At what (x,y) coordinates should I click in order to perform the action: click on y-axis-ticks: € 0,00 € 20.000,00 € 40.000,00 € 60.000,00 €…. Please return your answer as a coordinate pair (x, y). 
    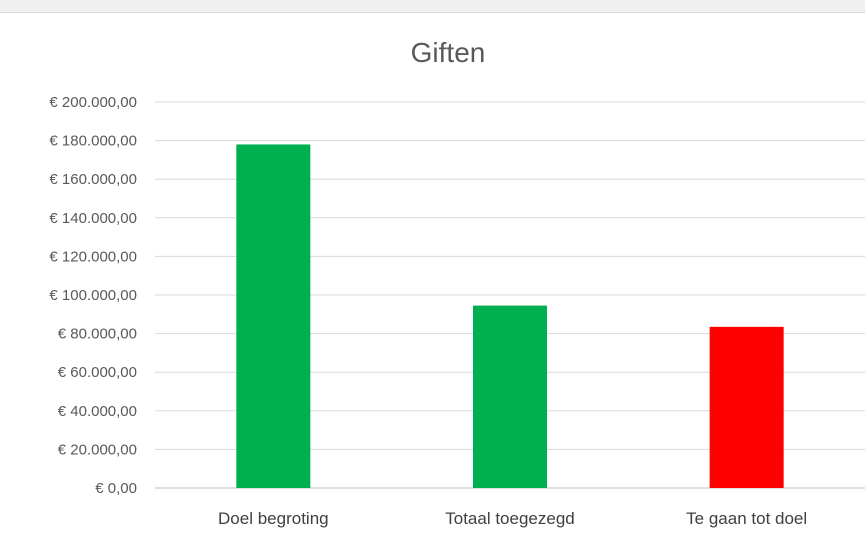
    Looking at the image, I should click on (93, 295).